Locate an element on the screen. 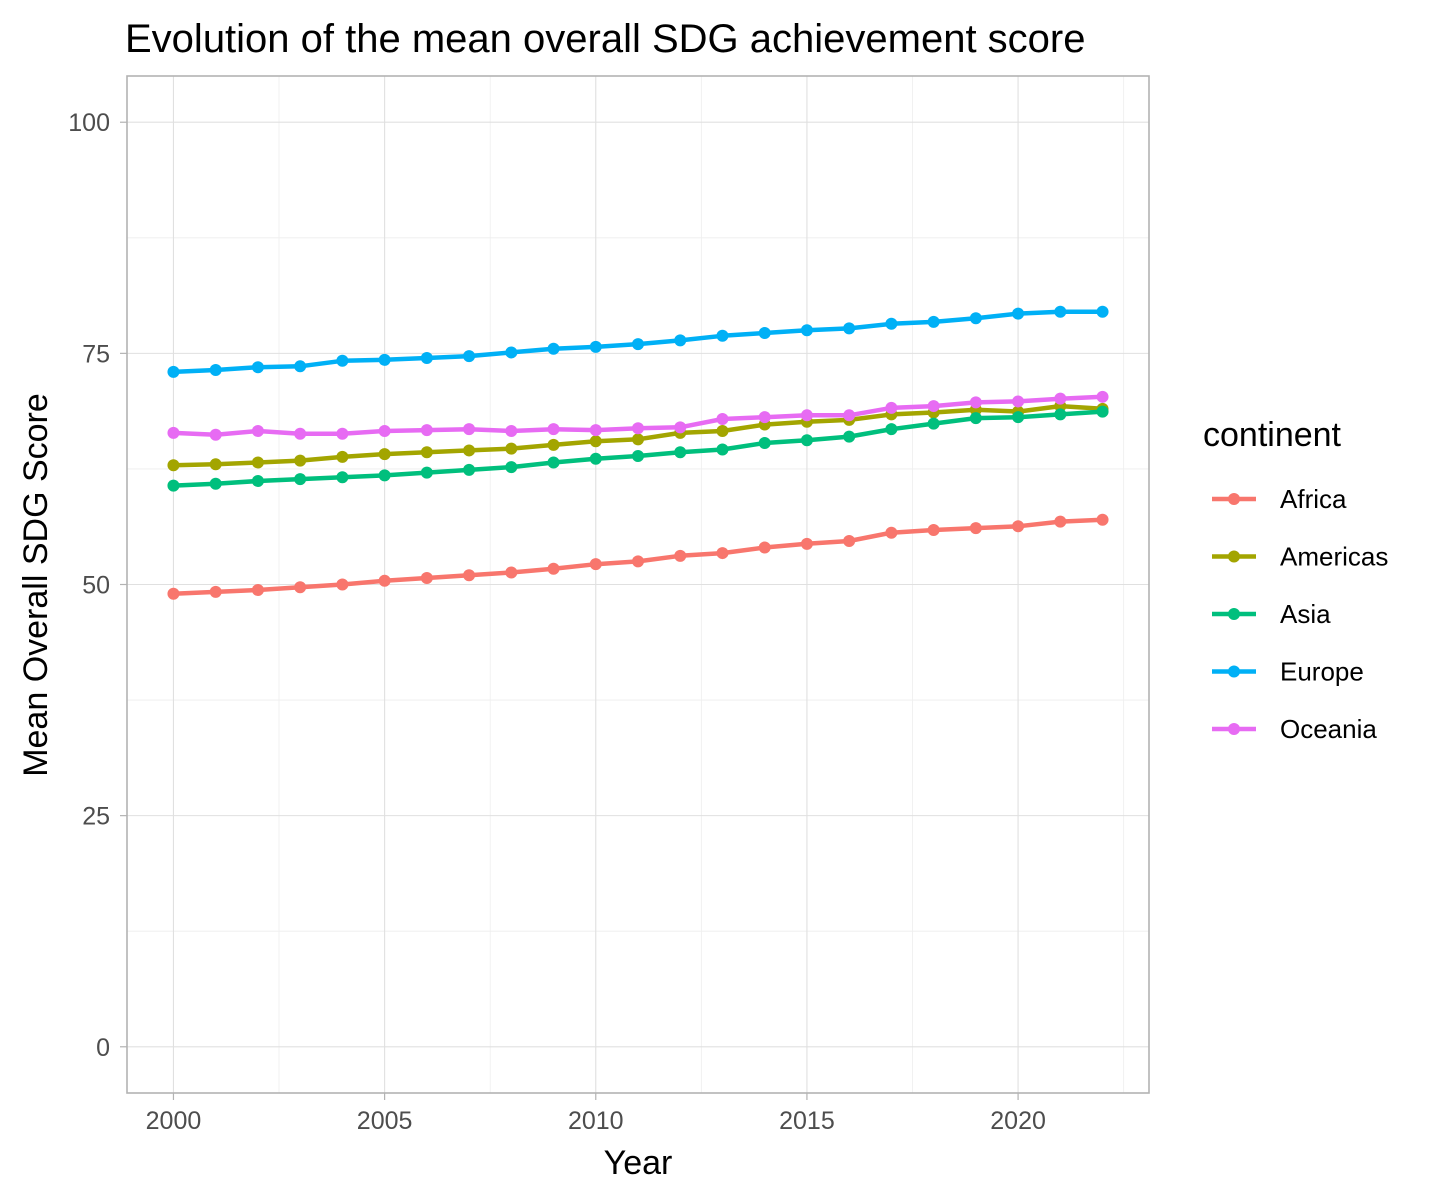 The image size is (1440, 1200). legend-key-point-europe is located at coordinates (1234, 671).